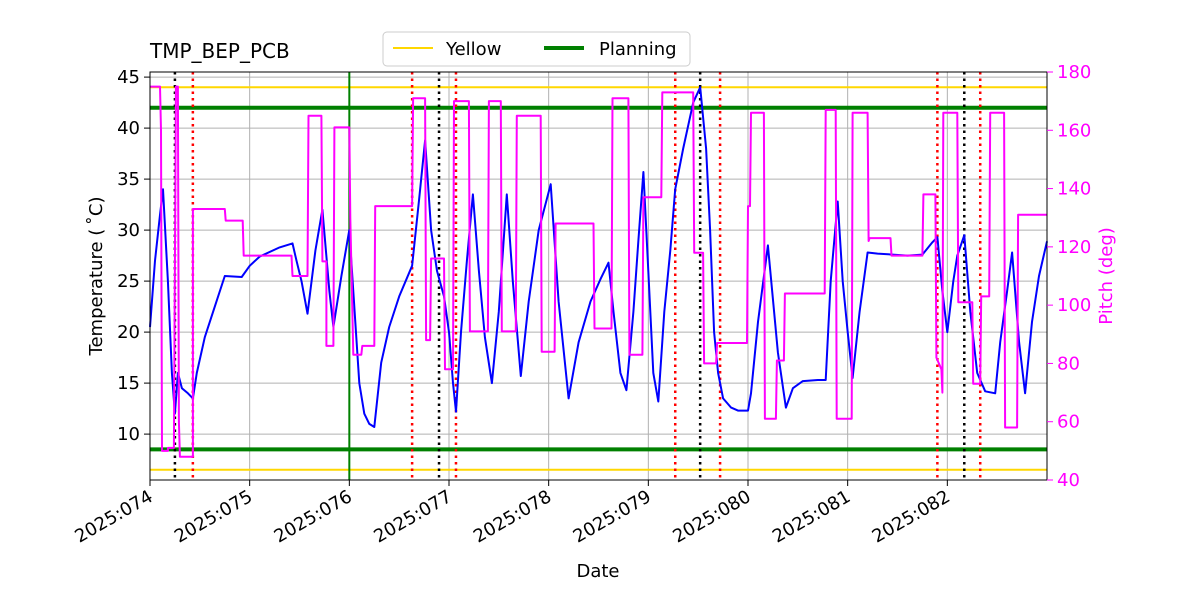 This screenshot has height=600, width=1200. I want to click on y-tick-label: 25, so click(128, 281).